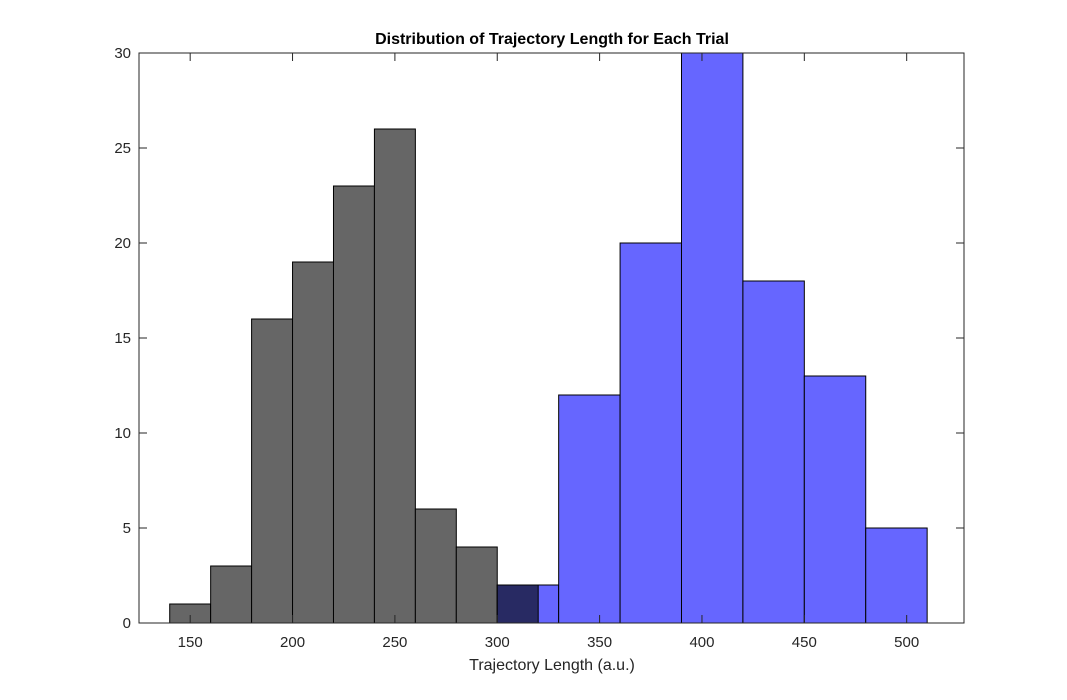  Describe the element at coordinates (122, 338) in the screenshot. I see `y-tick-label-15: 15` at that location.